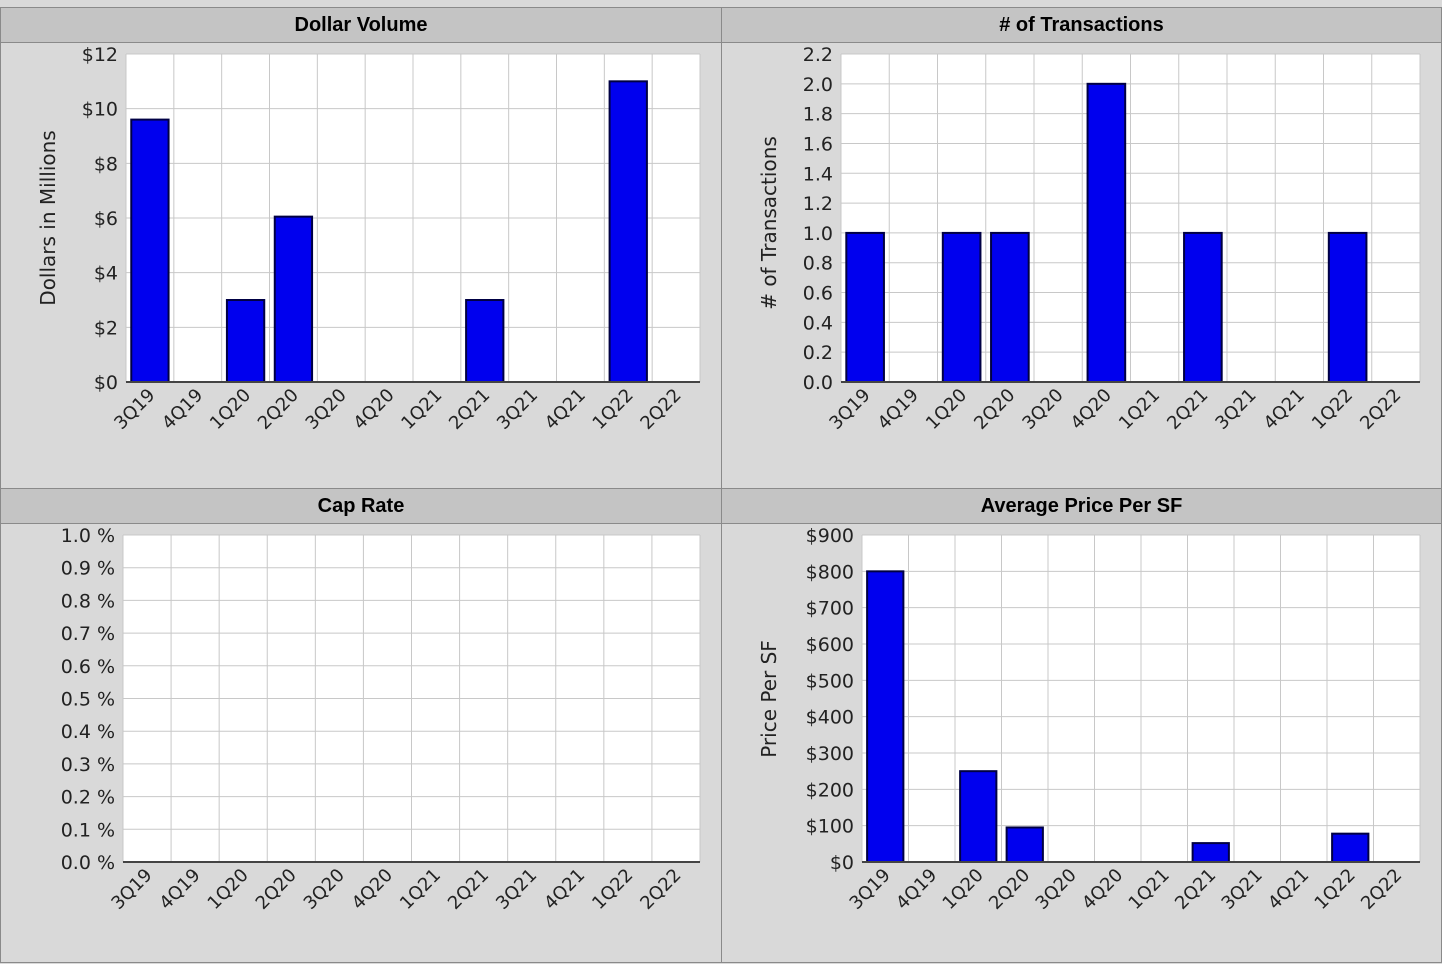 The width and height of the screenshot is (1442, 964). Describe the element at coordinates (818, 323) in the screenshot. I see `y-tick-label: 0.4` at that location.